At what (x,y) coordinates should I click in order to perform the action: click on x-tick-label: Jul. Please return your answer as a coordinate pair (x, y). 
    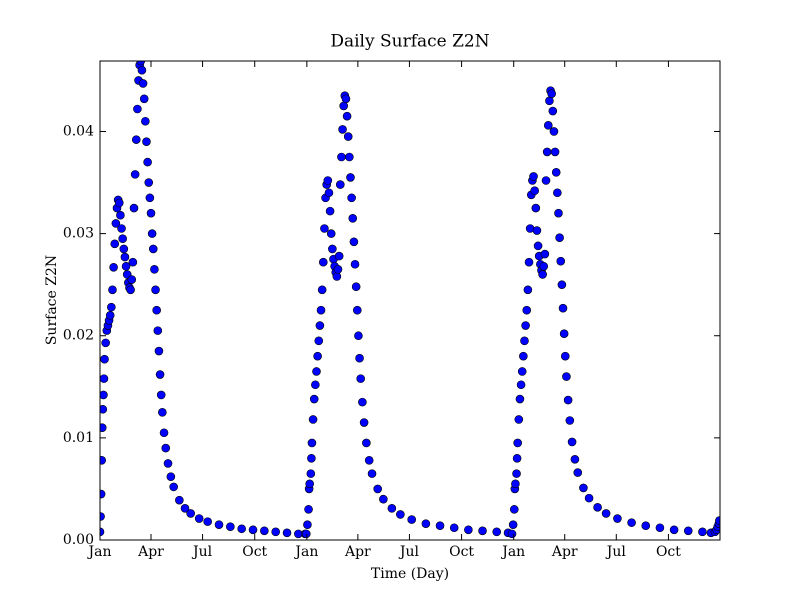
    Looking at the image, I should click on (616, 552).